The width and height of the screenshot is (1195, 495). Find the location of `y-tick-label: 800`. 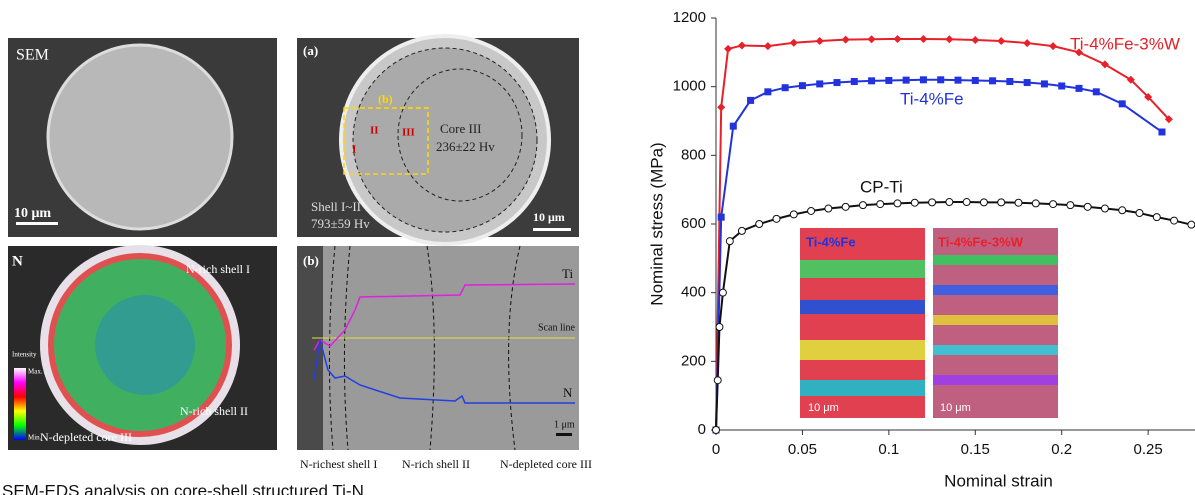

y-tick-label: 800 is located at coordinates (693, 154).